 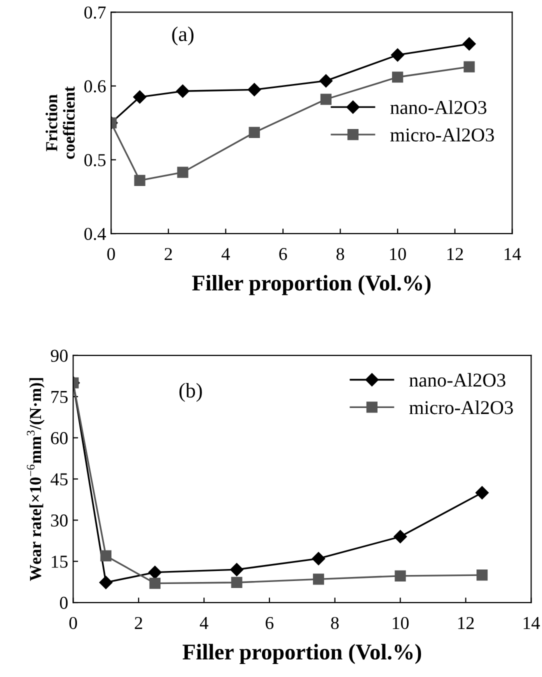 I want to click on y-axis-title: Wear rate[×10$^{−6}$mm$^{3}$/(N·m)], so click(x=35, y=479).